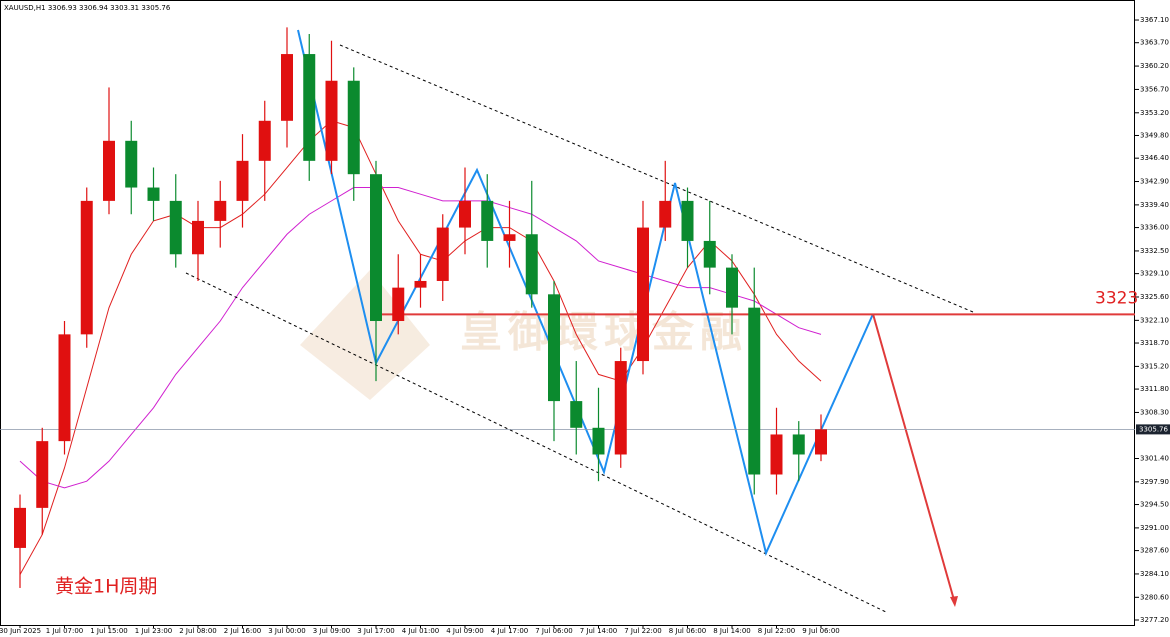  Describe the element at coordinates (1116, 298) in the screenshot. I see `level-label: 3323` at that location.